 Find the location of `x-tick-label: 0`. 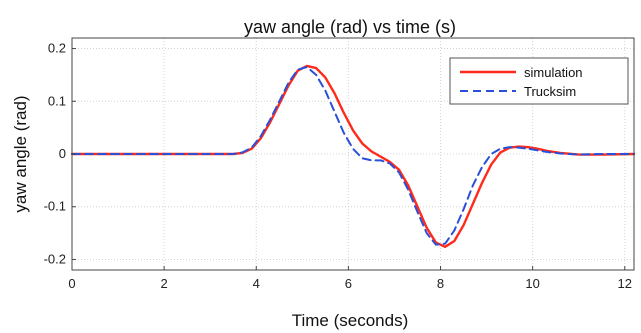

x-tick-label: 0 is located at coordinates (71, 283).